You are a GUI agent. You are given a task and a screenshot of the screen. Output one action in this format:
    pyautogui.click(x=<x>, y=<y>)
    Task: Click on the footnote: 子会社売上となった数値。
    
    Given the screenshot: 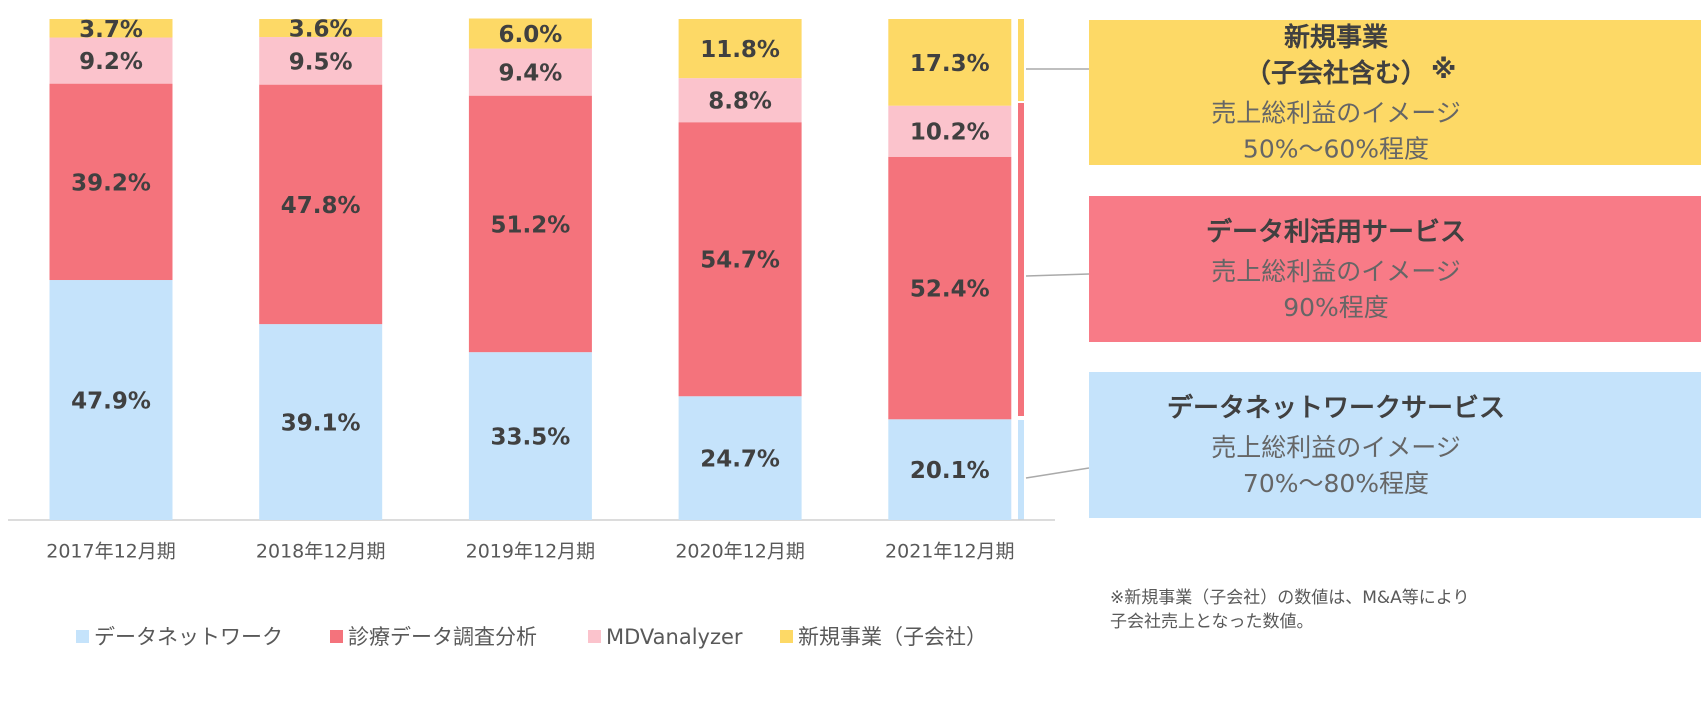 What is the action you would take?
    pyautogui.click(x=1212, y=622)
    